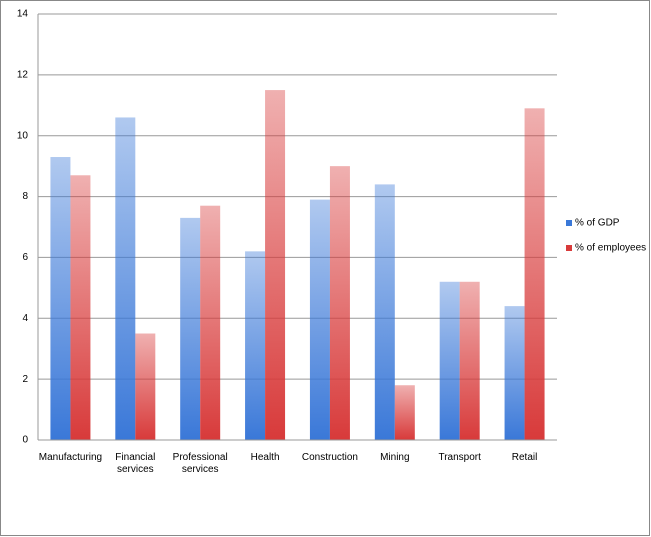 The height and width of the screenshot is (537, 651). What do you see at coordinates (25, 379) in the screenshot?
I see `y-tick-label: 2` at bounding box center [25, 379].